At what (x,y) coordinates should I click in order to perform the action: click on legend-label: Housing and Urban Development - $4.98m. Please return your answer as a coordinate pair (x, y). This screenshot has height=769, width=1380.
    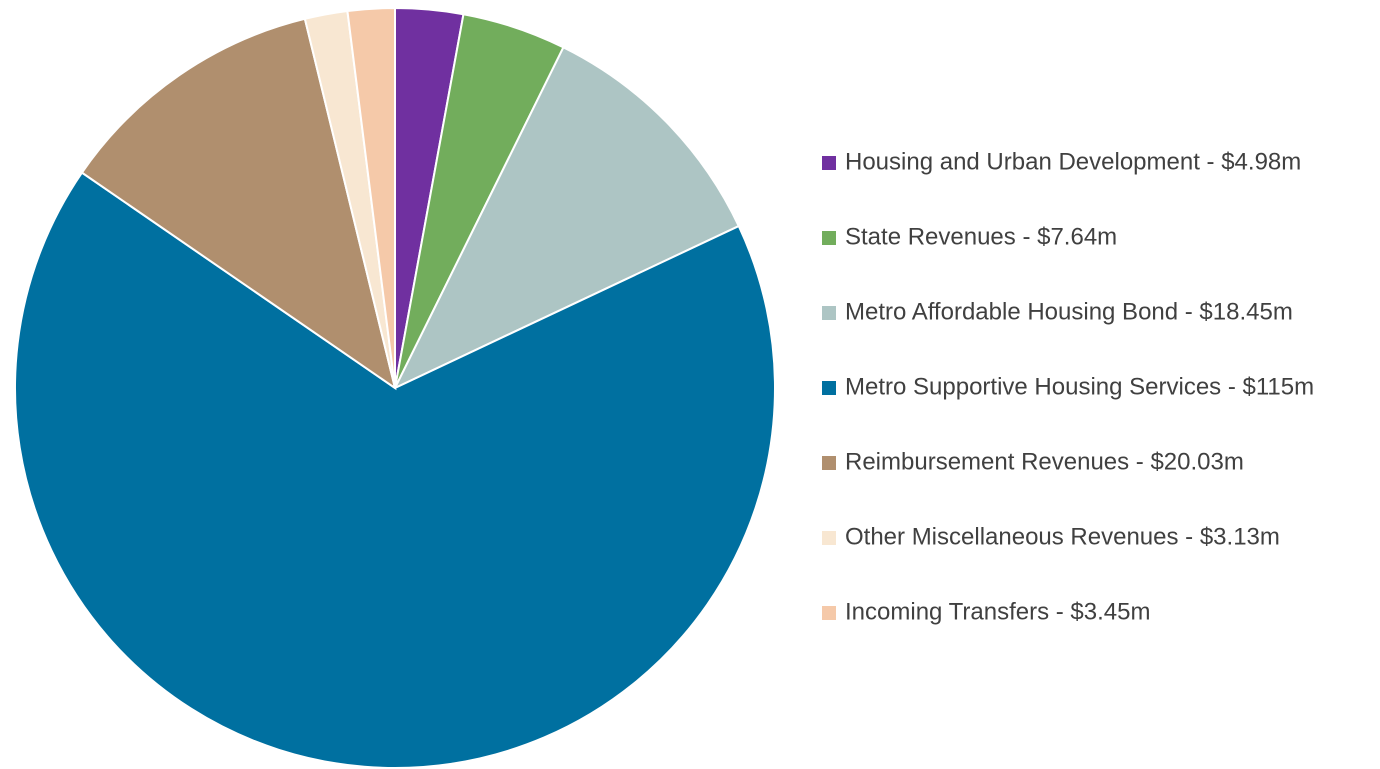
    Looking at the image, I should click on (1073, 161).